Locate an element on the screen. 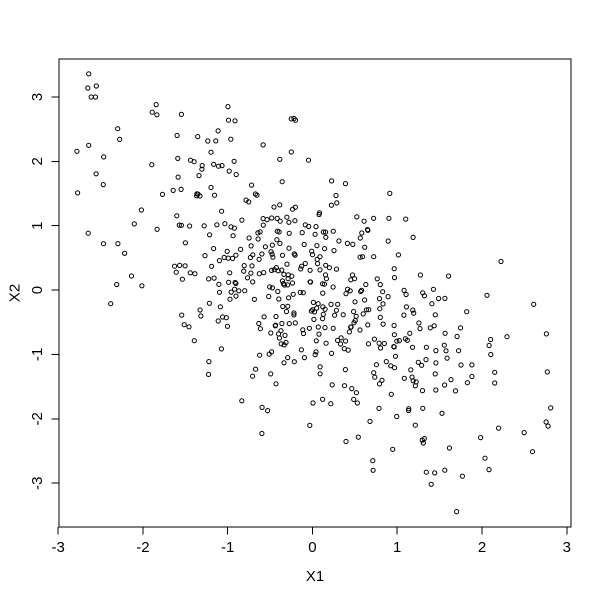  y-tick-label: -3 is located at coordinates (37, 483).